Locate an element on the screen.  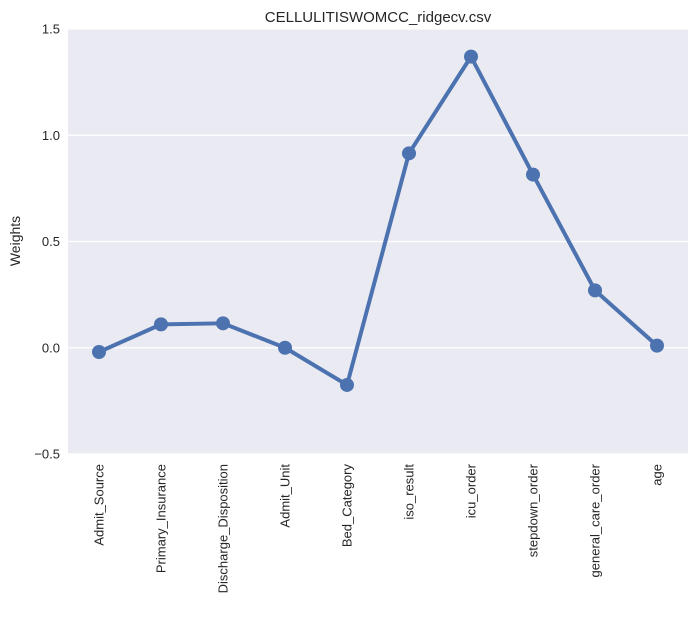
x-tick-label: Primary_Insurance is located at coordinates (161, 518).